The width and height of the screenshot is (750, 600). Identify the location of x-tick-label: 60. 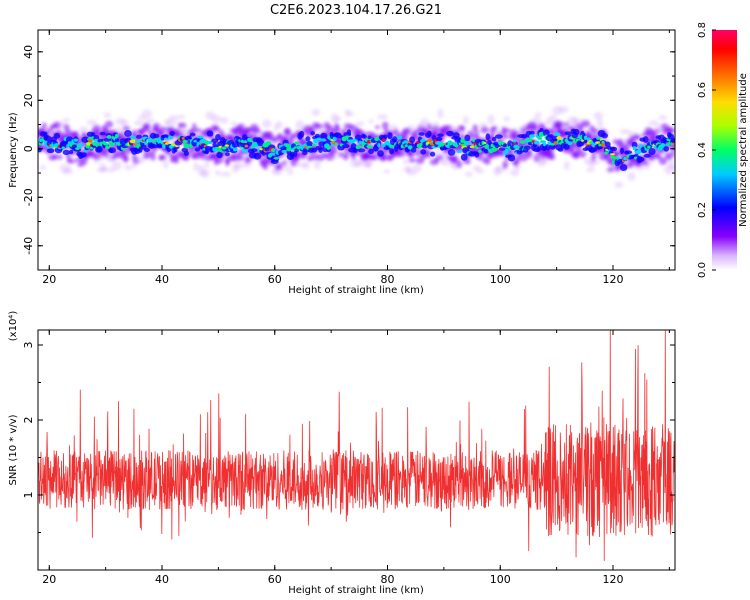
(275, 579).